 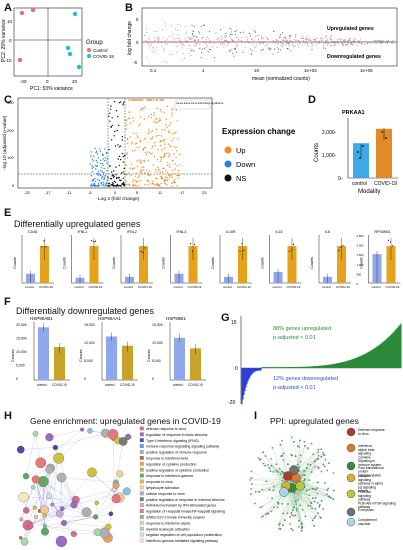 What do you see at coordinates (132, 232) in the screenshot?
I see `e-gene-title: IFNL2` at bounding box center [132, 232].